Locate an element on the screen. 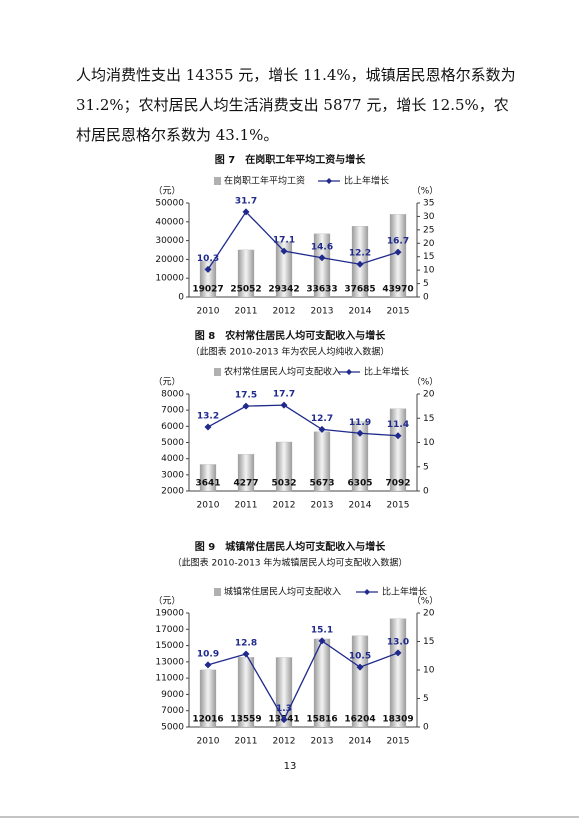 The image size is (579, 820). bar-value-label: 13559 is located at coordinates (245, 720).